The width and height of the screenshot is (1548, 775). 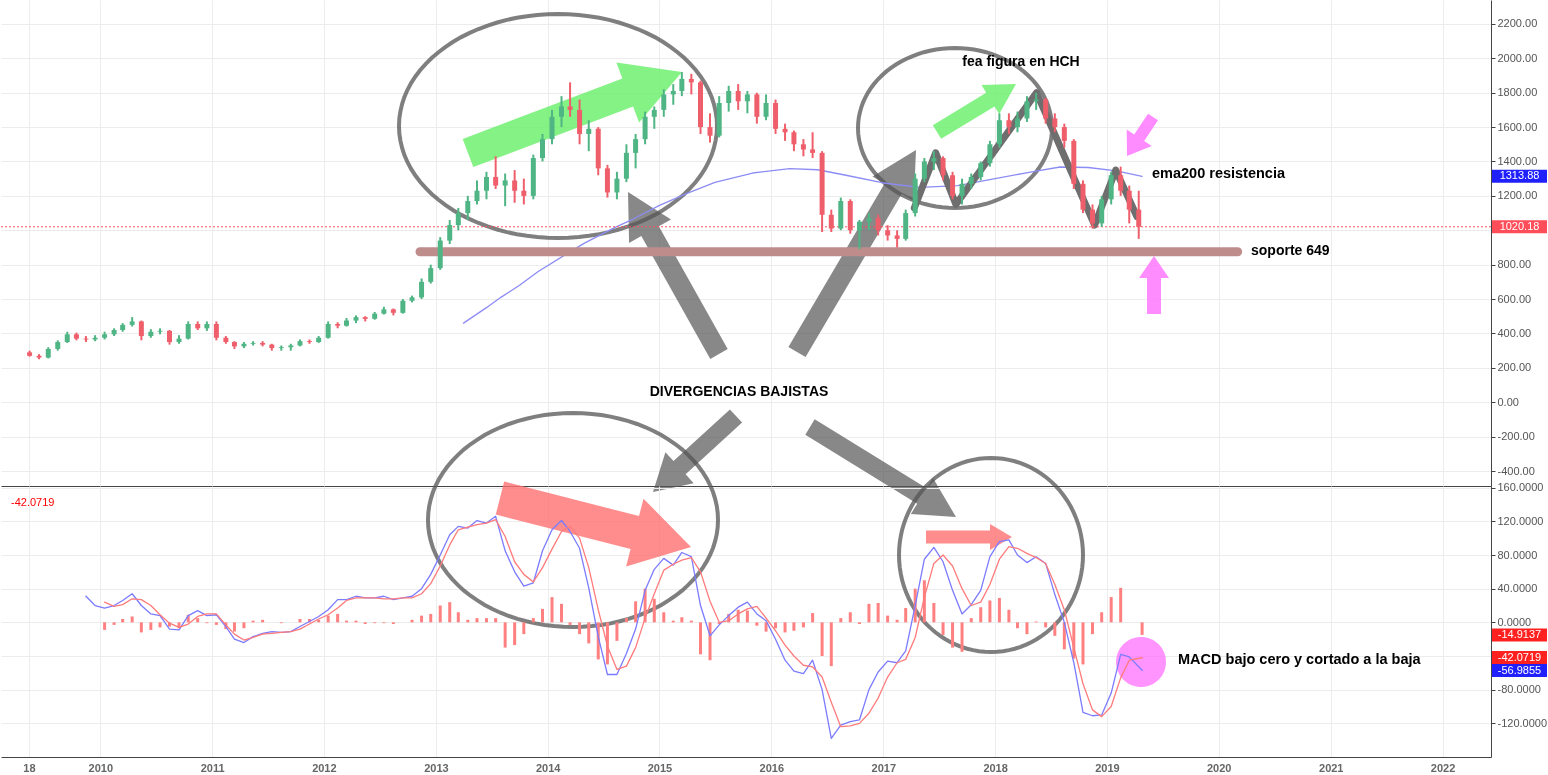 What do you see at coordinates (1519, 633) in the screenshot?
I see `text: -14.9137` at bounding box center [1519, 633].